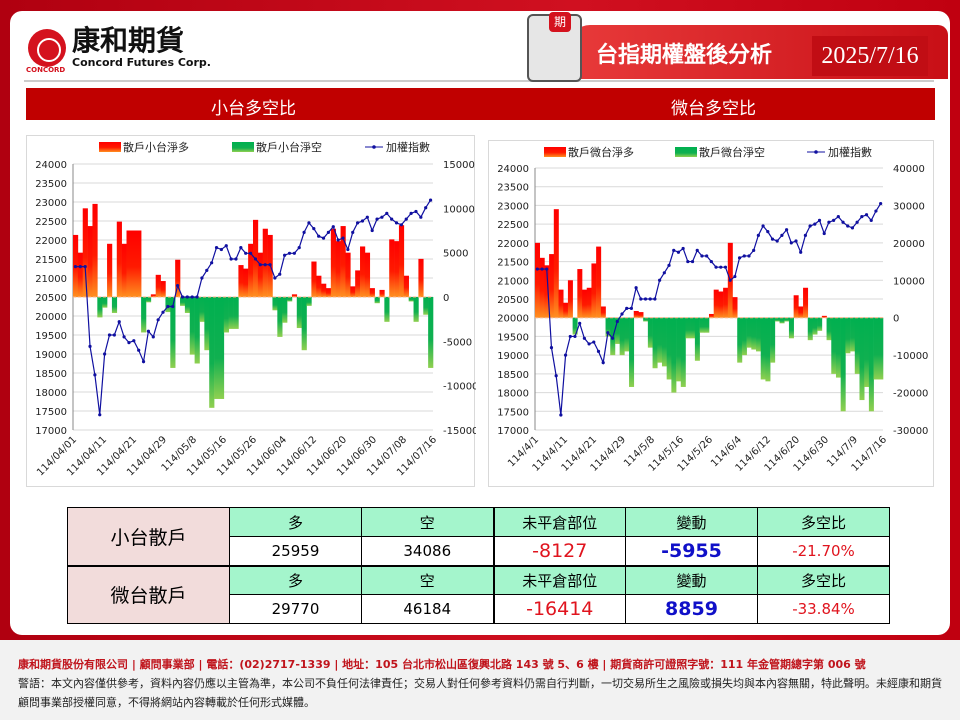  What do you see at coordinates (459, 431) in the screenshot?
I see `right-axis-tick: -15000` at bounding box center [459, 431].